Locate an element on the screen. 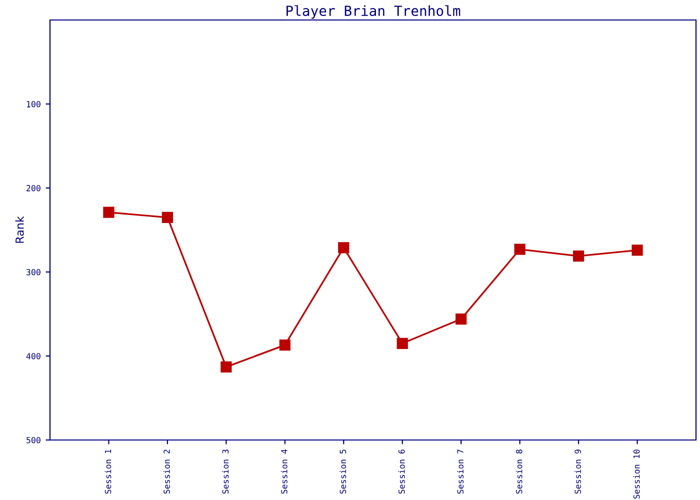 The width and height of the screenshot is (700, 500). x-tick-label: Session 6 is located at coordinates (401, 472).